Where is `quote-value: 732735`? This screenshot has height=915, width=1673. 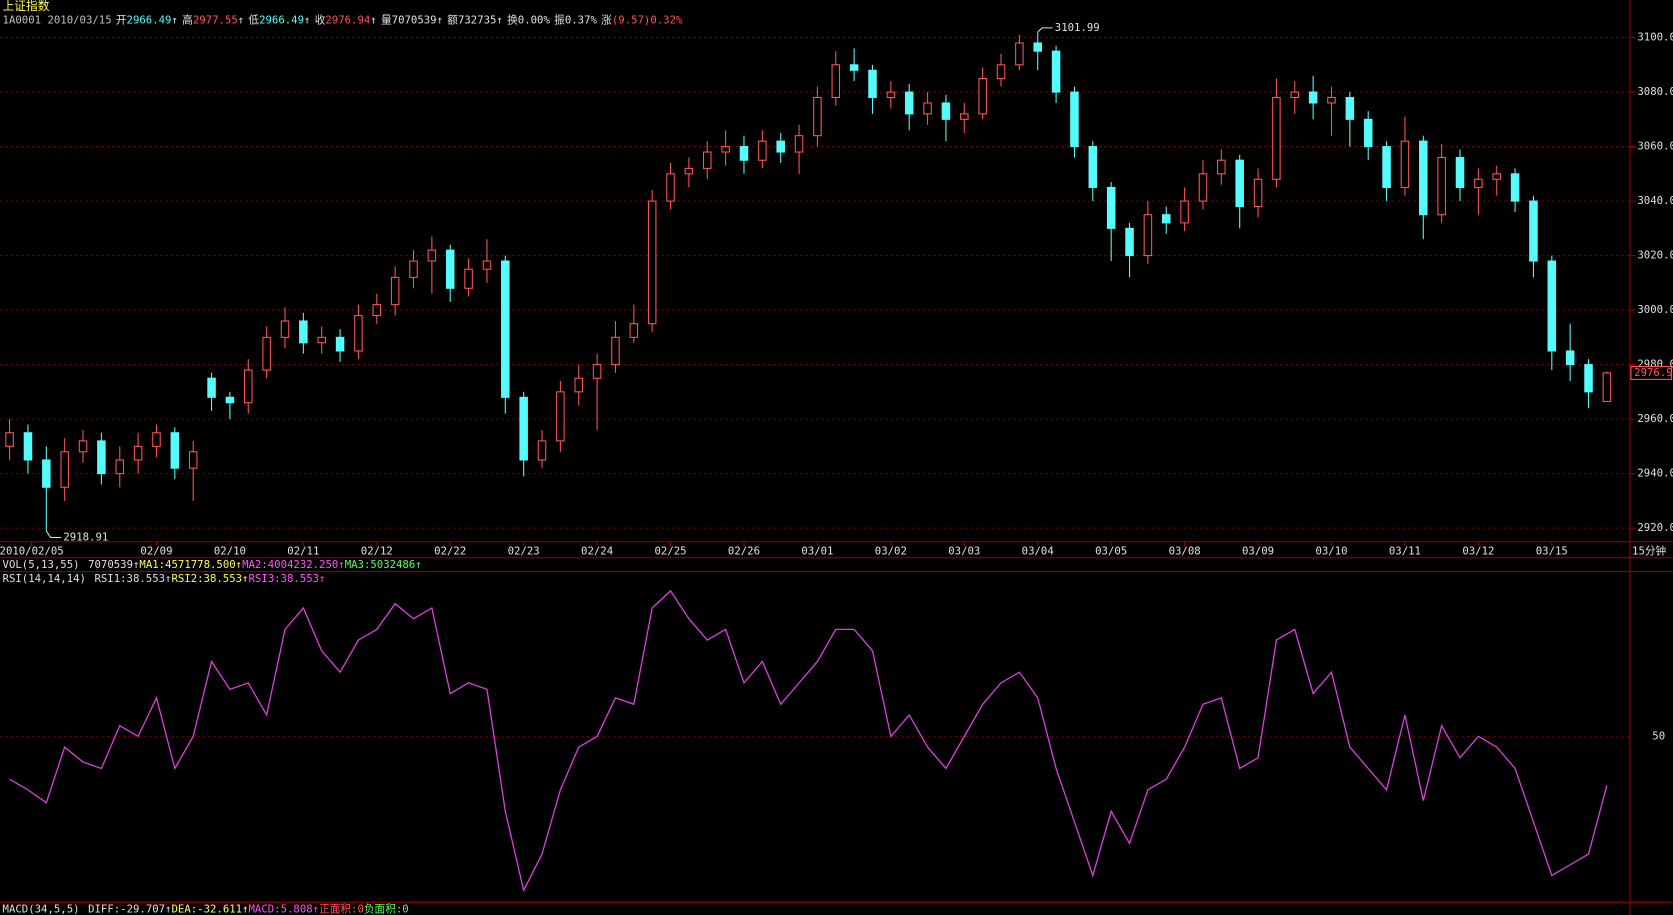
quote-value: 732735 is located at coordinates (477, 19).